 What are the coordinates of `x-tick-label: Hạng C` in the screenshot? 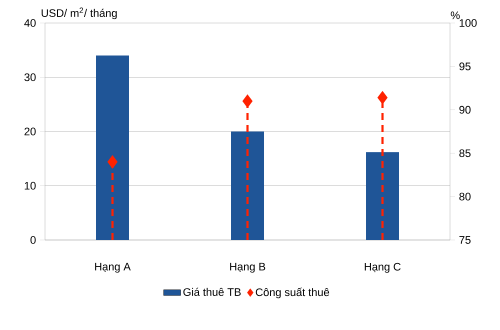 It's located at (382, 267).